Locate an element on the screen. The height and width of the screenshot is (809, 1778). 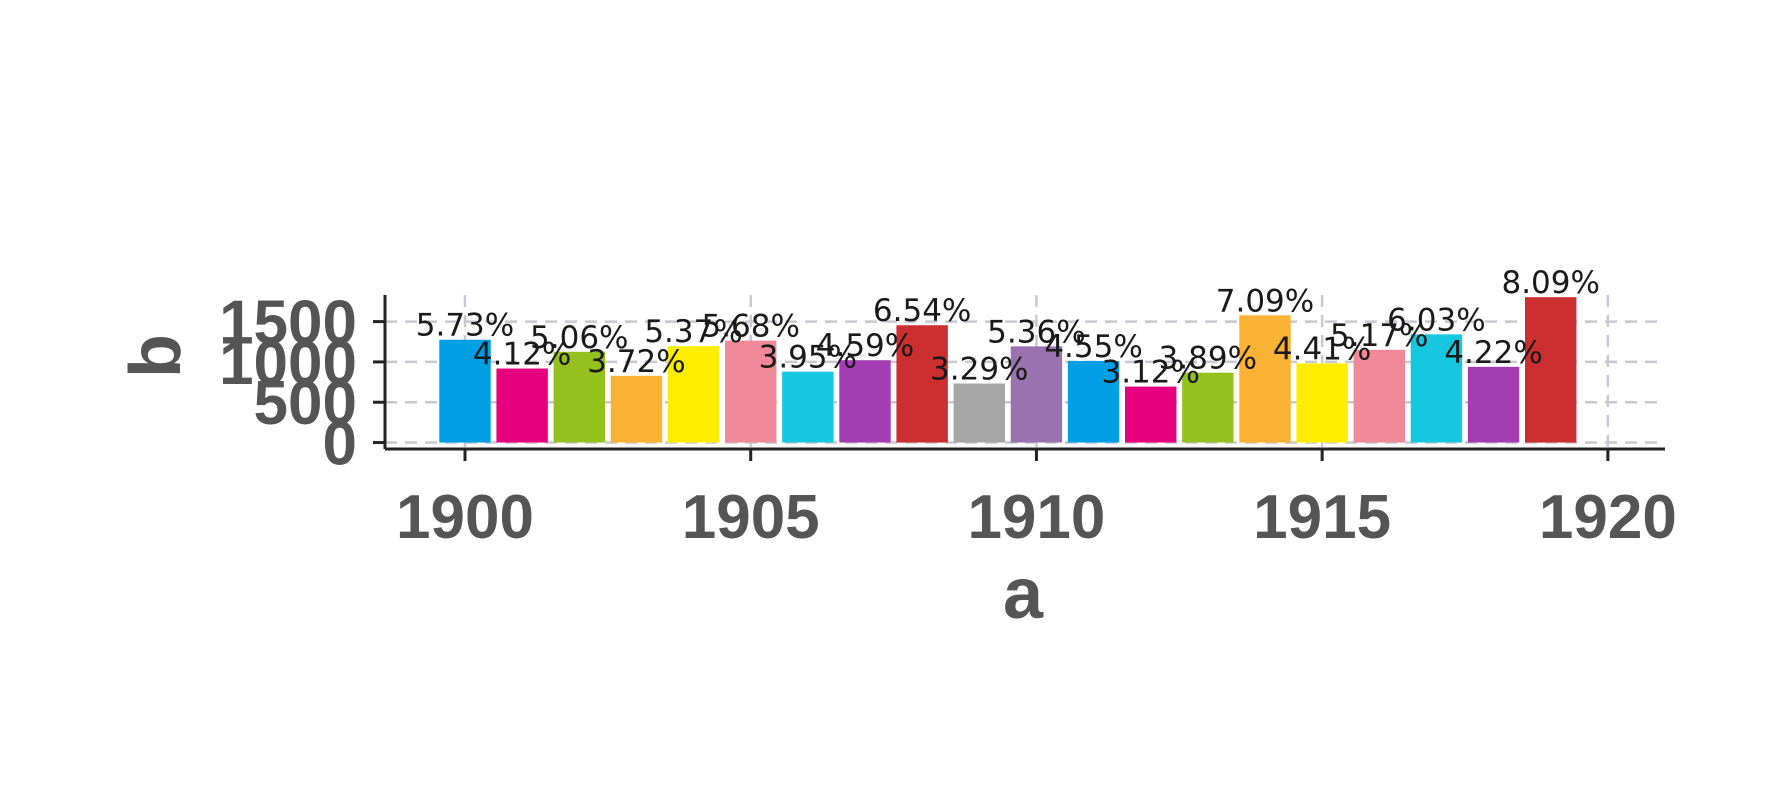
y-tick-label-1000: 1000 is located at coordinates (288, 363).